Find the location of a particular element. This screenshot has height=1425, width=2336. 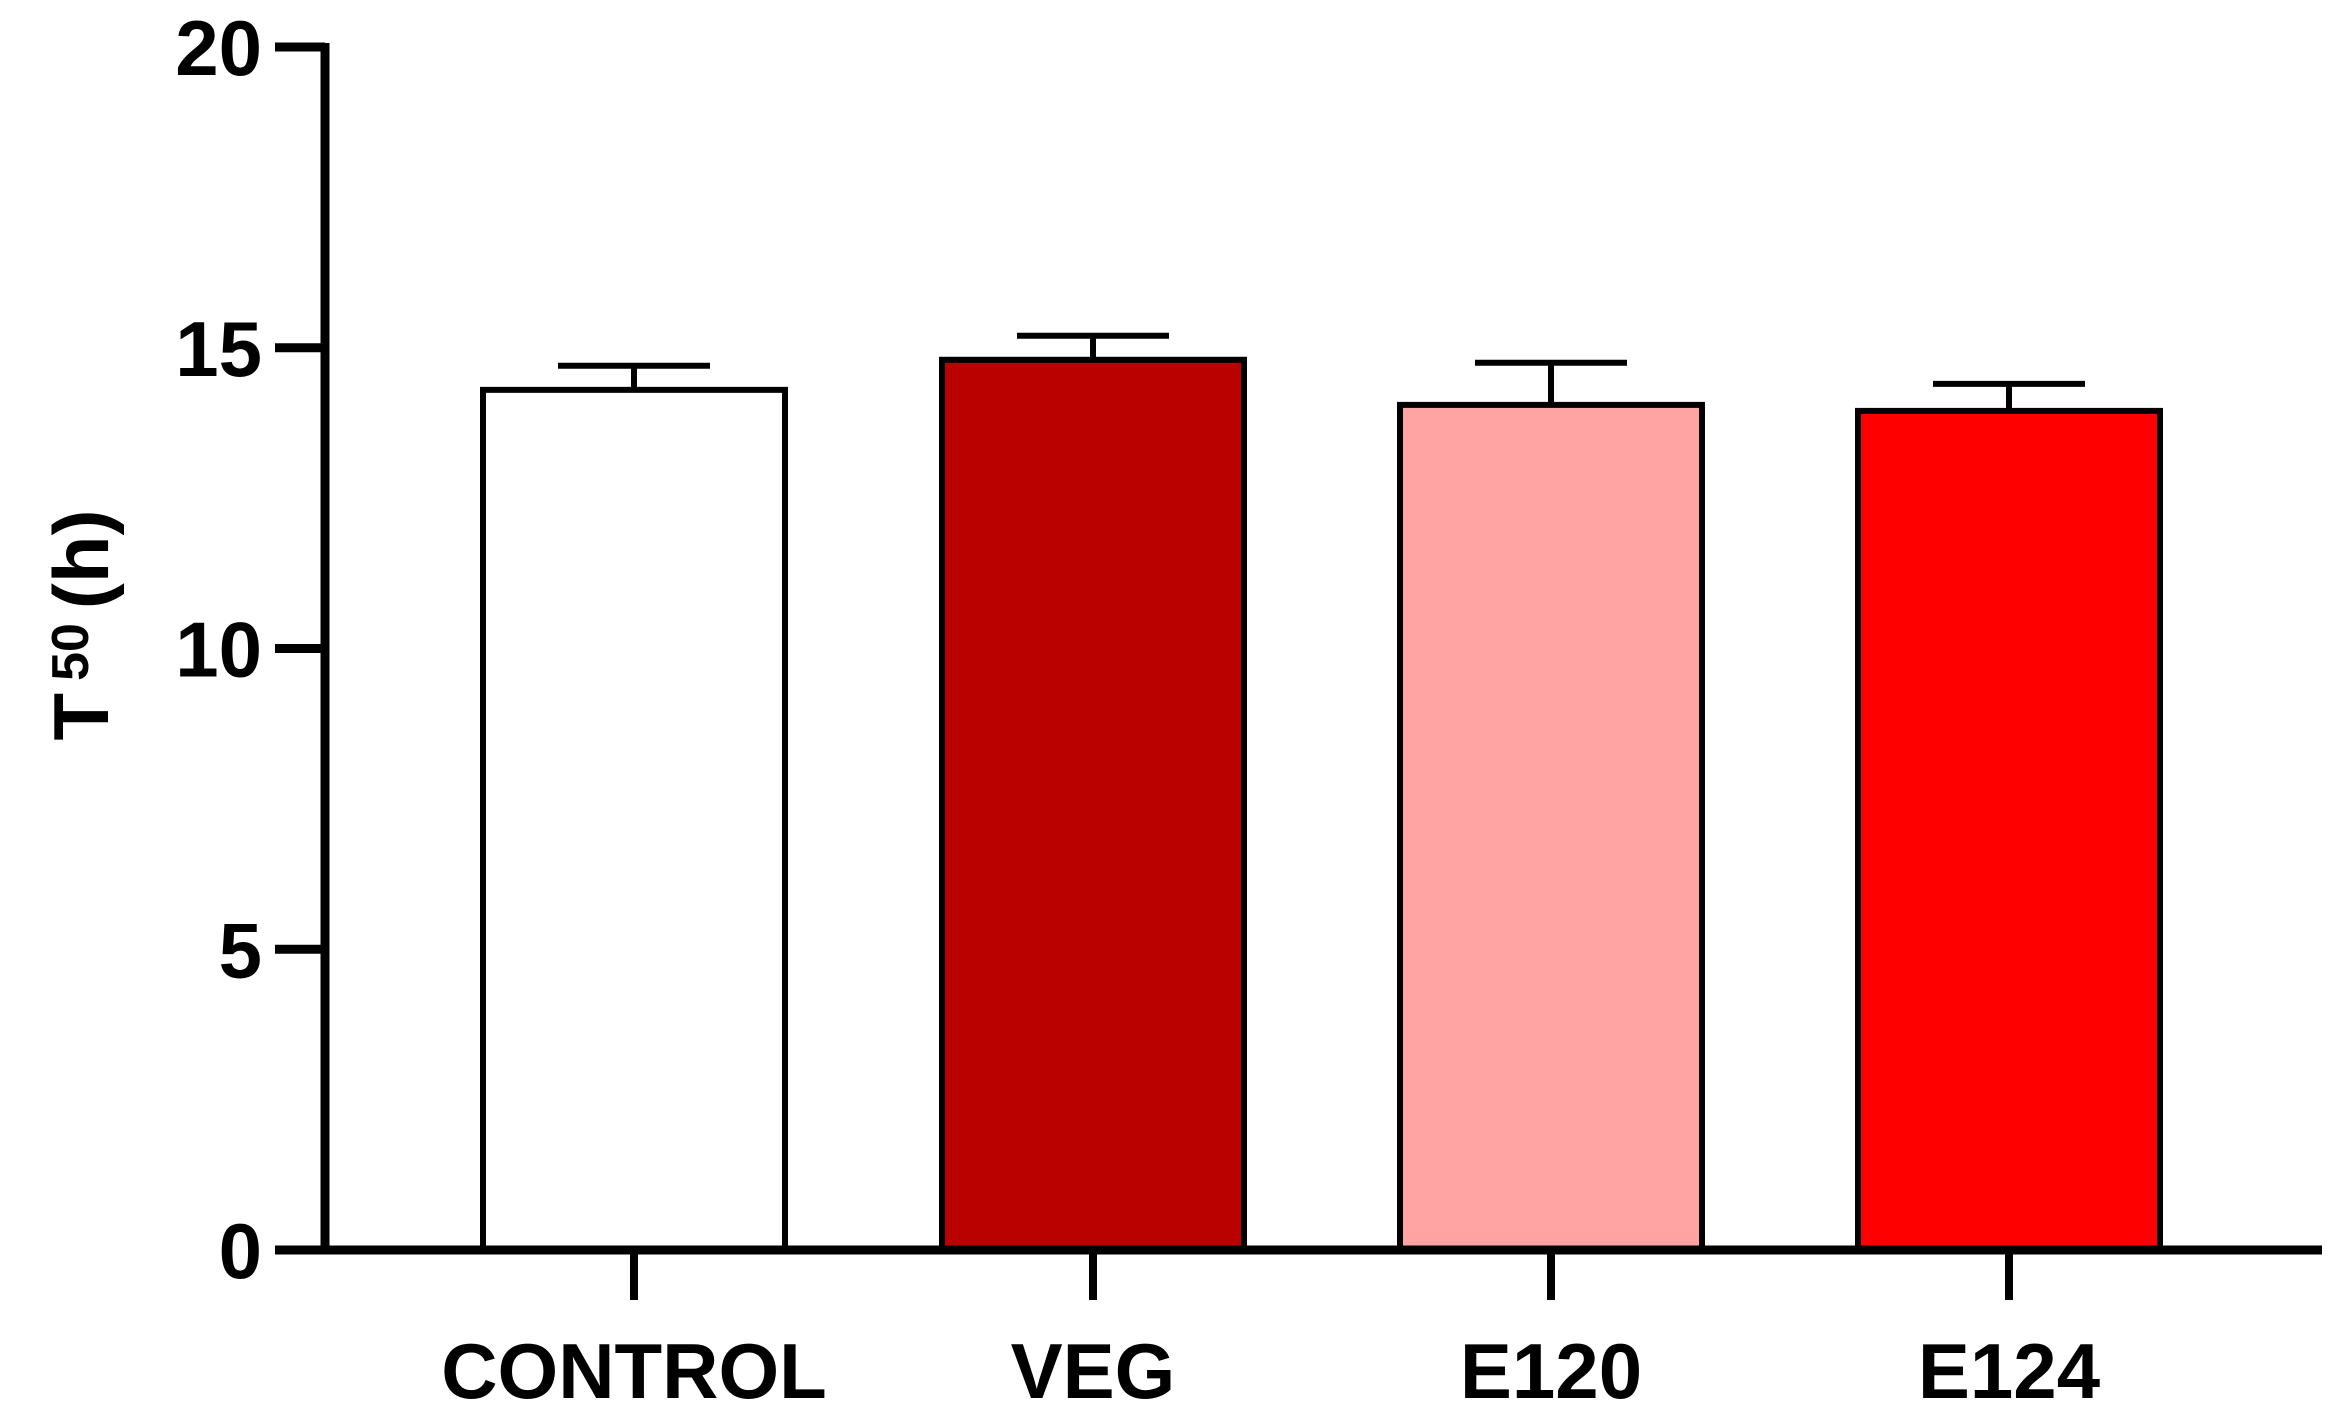

y-axis-title-unit: (h) is located at coordinates (81, 559).